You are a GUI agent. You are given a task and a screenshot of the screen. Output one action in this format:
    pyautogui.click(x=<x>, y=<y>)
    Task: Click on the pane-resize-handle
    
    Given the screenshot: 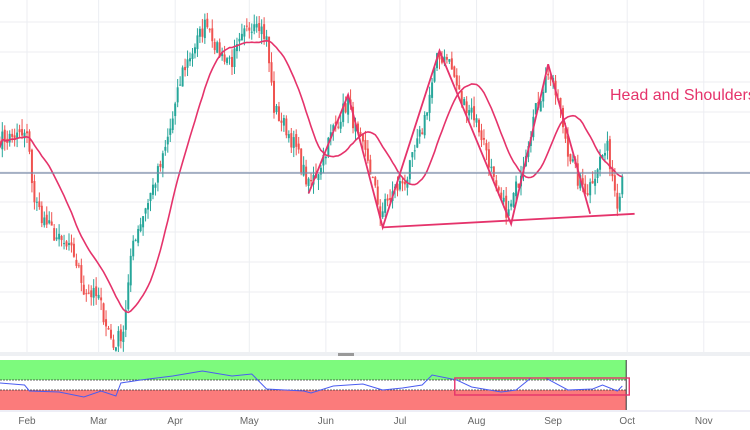 What is the action you would take?
    pyautogui.click(x=346, y=354)
    